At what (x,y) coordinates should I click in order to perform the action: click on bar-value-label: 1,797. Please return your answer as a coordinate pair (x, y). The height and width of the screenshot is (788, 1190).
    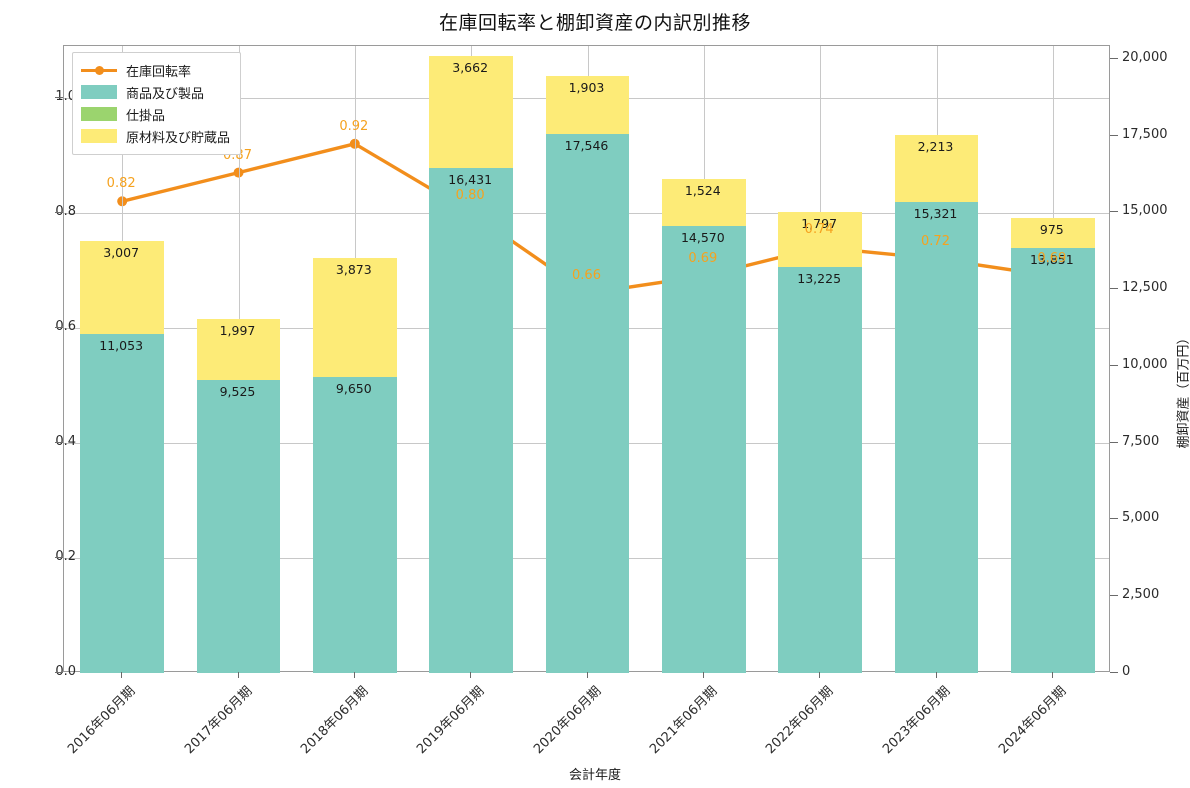
    Looking at the image, I should click on (819, 223).